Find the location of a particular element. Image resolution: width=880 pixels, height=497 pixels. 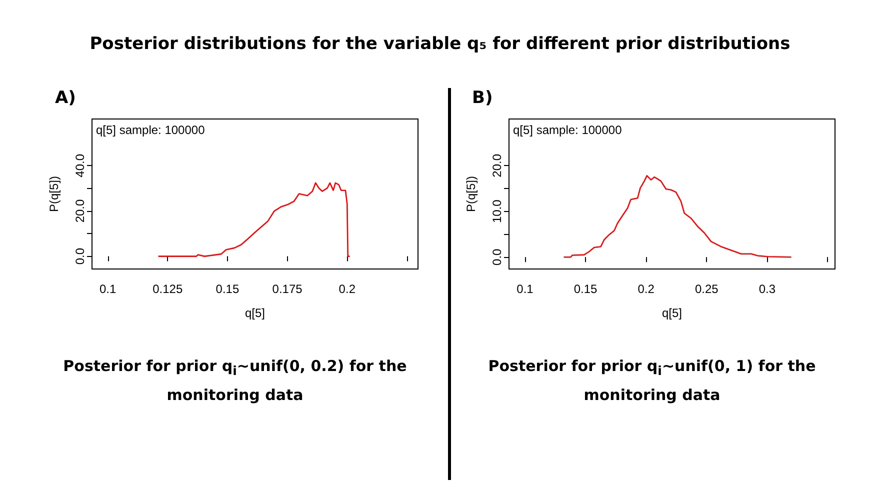

y-tick-label: 40.0 is located at coordinates (80, 166).